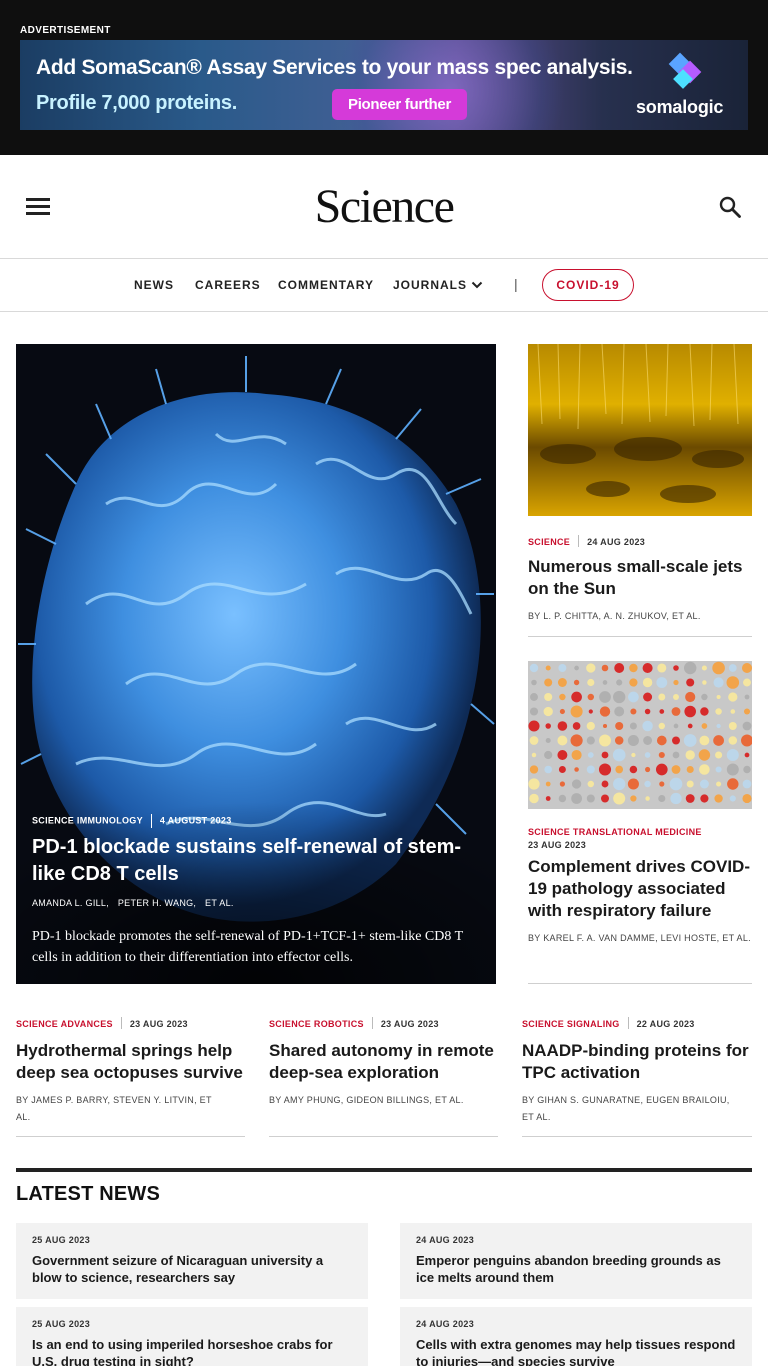  Describe the element at coordinates (366, 1100) in the screenshot. I see `card-authors: BY AMY PHUNG, GIDEON BILLINGS, ET AL.` at that location.